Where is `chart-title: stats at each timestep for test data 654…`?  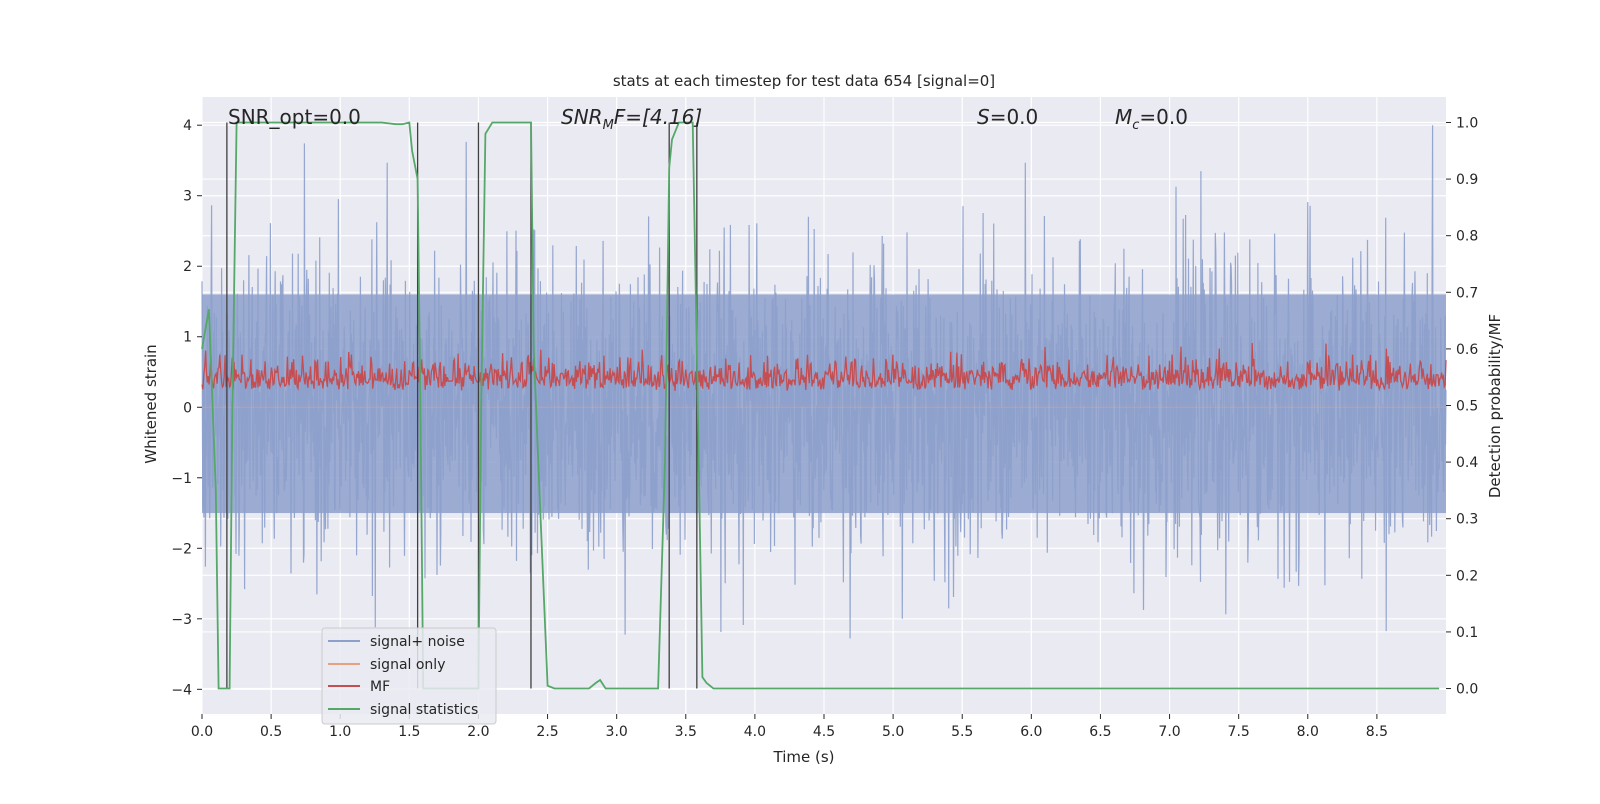 chart-title: stats at each timestep for test data 654… is located at coordinates (804, 81).